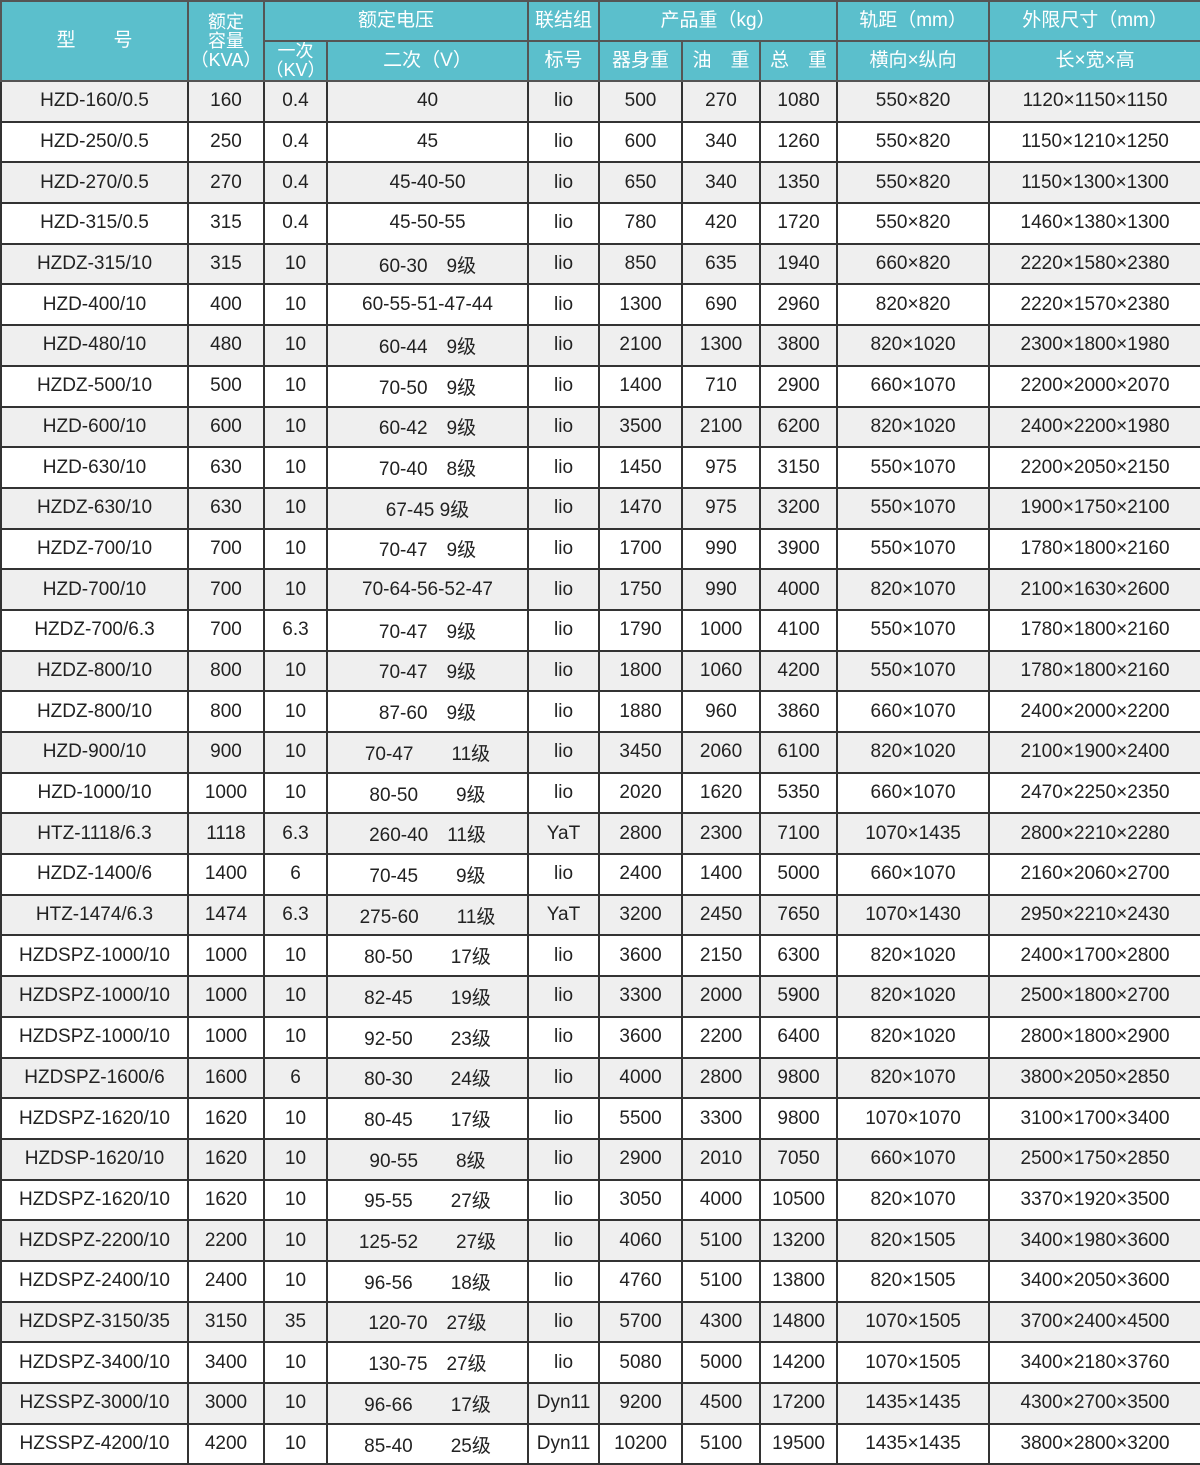 This screenshot has width=1200, height=1465. I want to click on cell-secondary-voltage: 70-40 8级, so click(427, 467).